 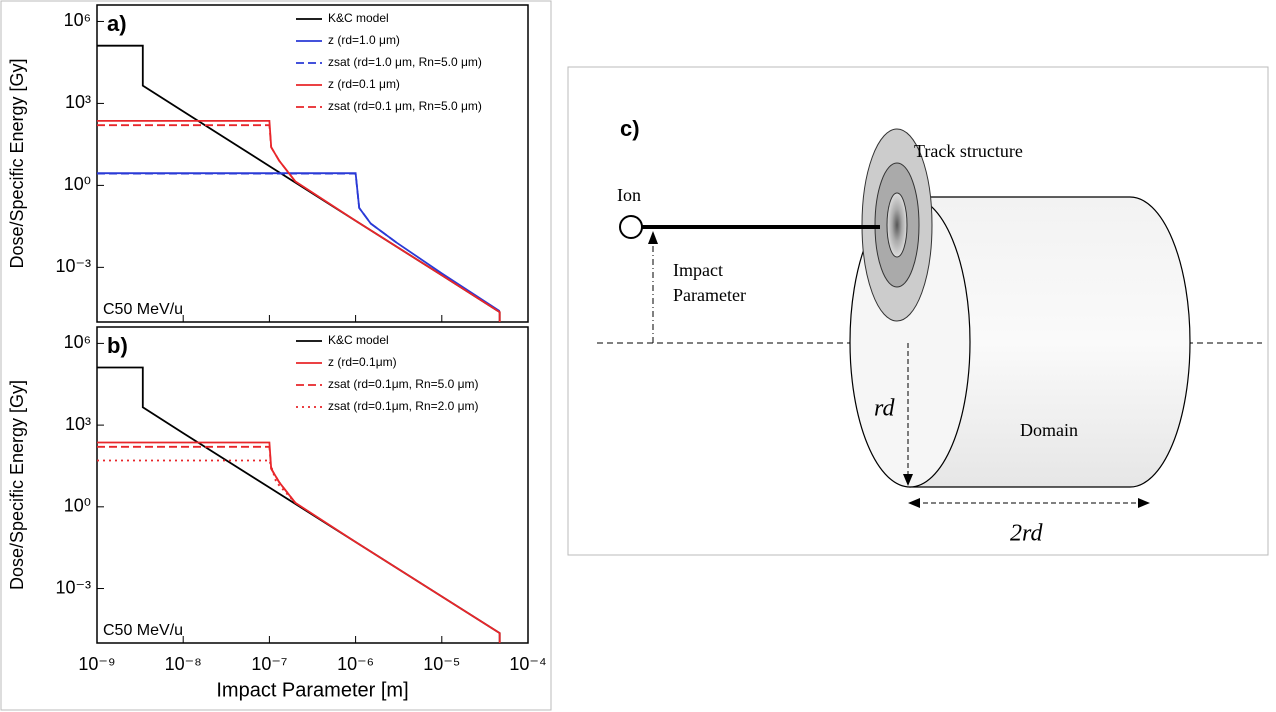 What do you see at coordinates (364, 40) in the screenshot?
I see `legend-label: z (rd=1.0 μm)` at bounding box center [364, 40].